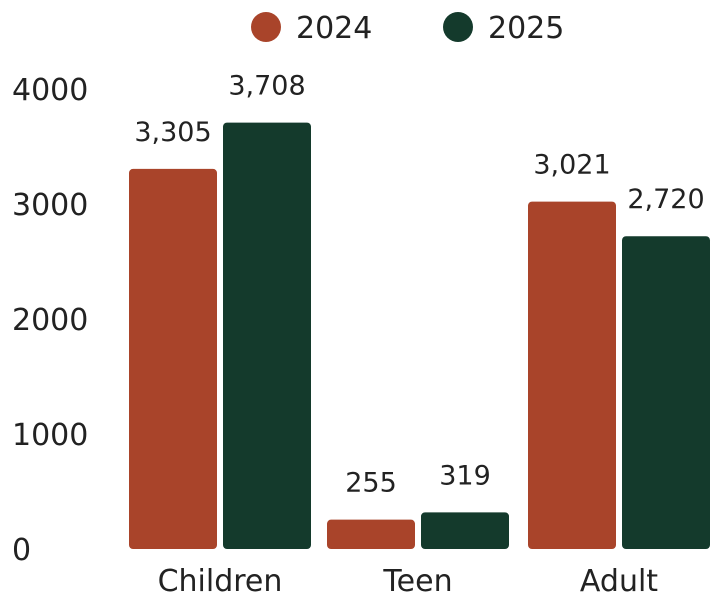  Describe the element at coordinates (458, 27) in the screenshot. I see `legend-marker-2025` at that location.